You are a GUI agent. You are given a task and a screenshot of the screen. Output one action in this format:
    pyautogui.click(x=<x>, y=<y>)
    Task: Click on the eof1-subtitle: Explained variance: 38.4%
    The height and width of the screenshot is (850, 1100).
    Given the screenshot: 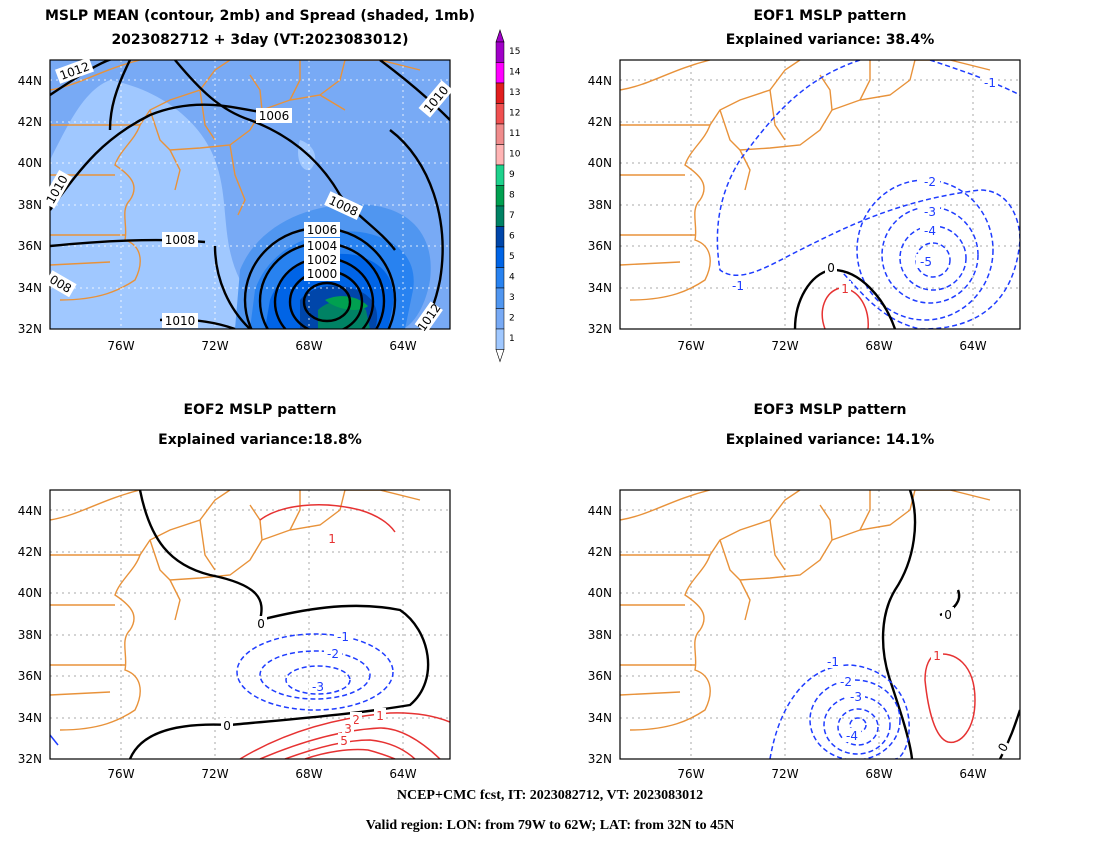 What is the action you would take?
    pyautogui.click(x=830, y=40)
    